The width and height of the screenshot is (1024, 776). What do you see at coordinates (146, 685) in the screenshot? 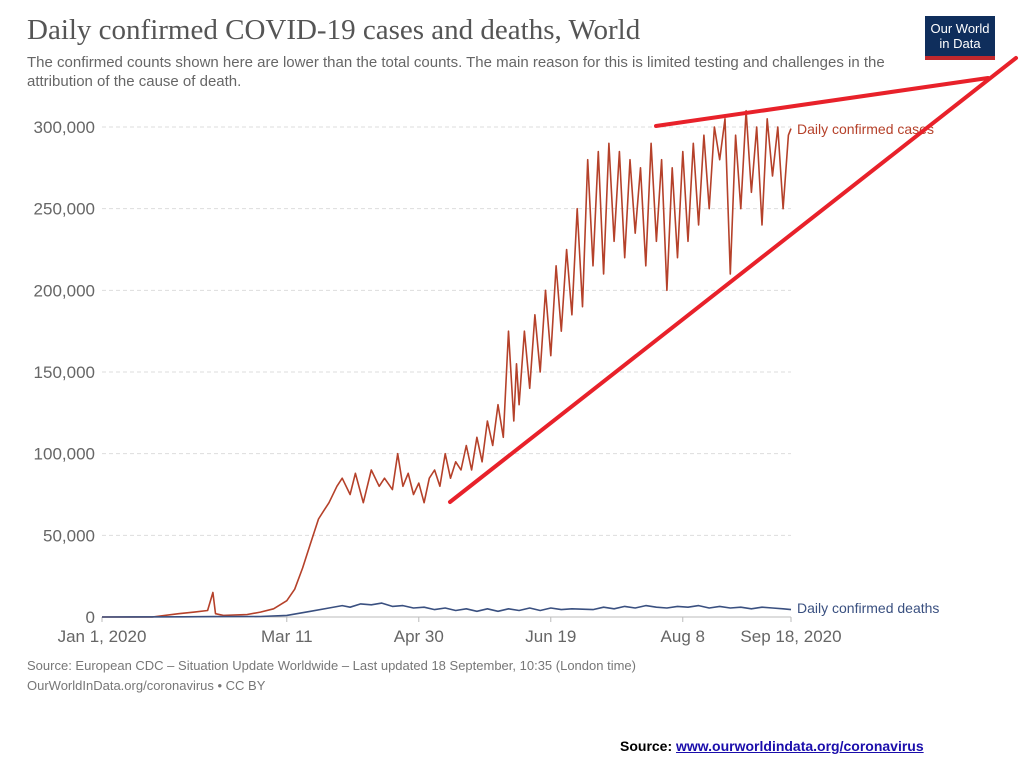
I see `footer-license: OurWorldInData.org/coronavirus • CC BY` at bounding box center [146, 685].